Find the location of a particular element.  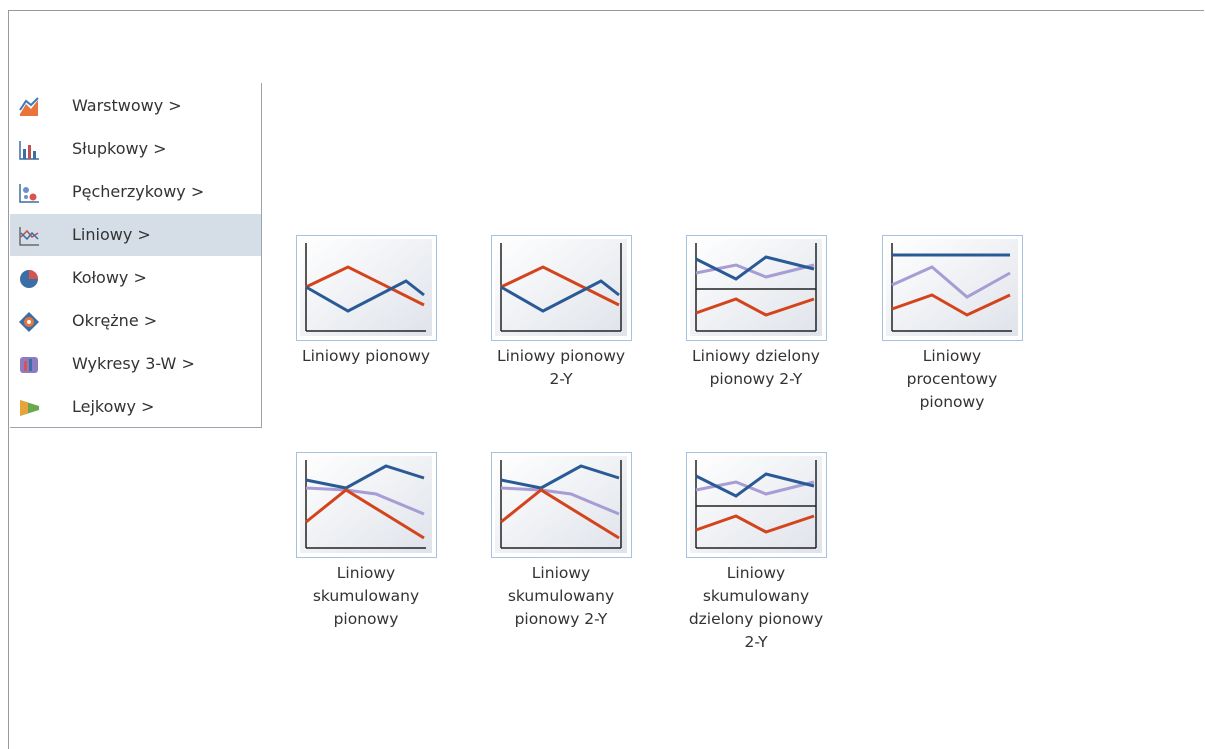

option-label: Liniowy procentowy pionowy is located at coordinates (952, 379).